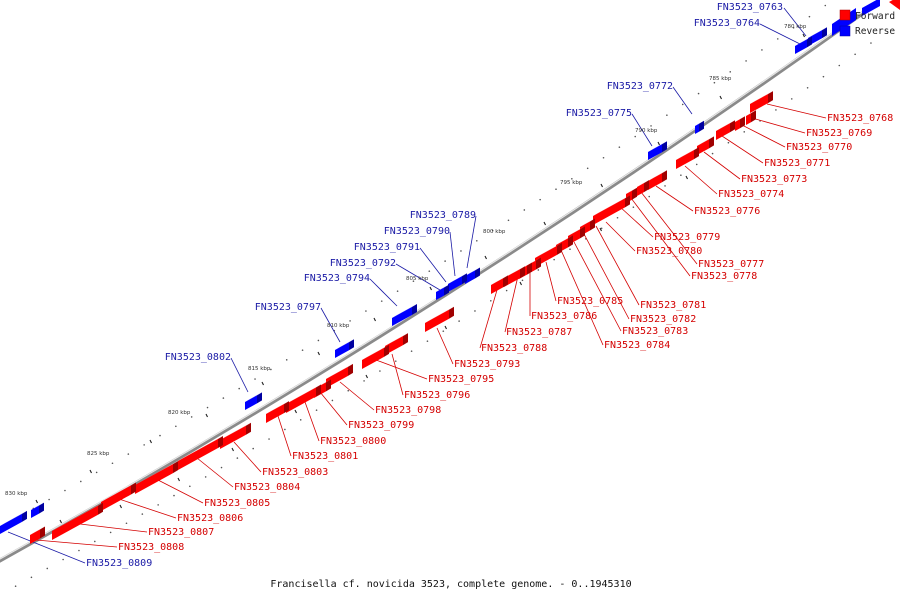 The height and width of the screenshot is (600, 900). What do you see at coordinates (643, 188) in the screenshot?
I see `gene-g0777` at bounding box center [643, 188].